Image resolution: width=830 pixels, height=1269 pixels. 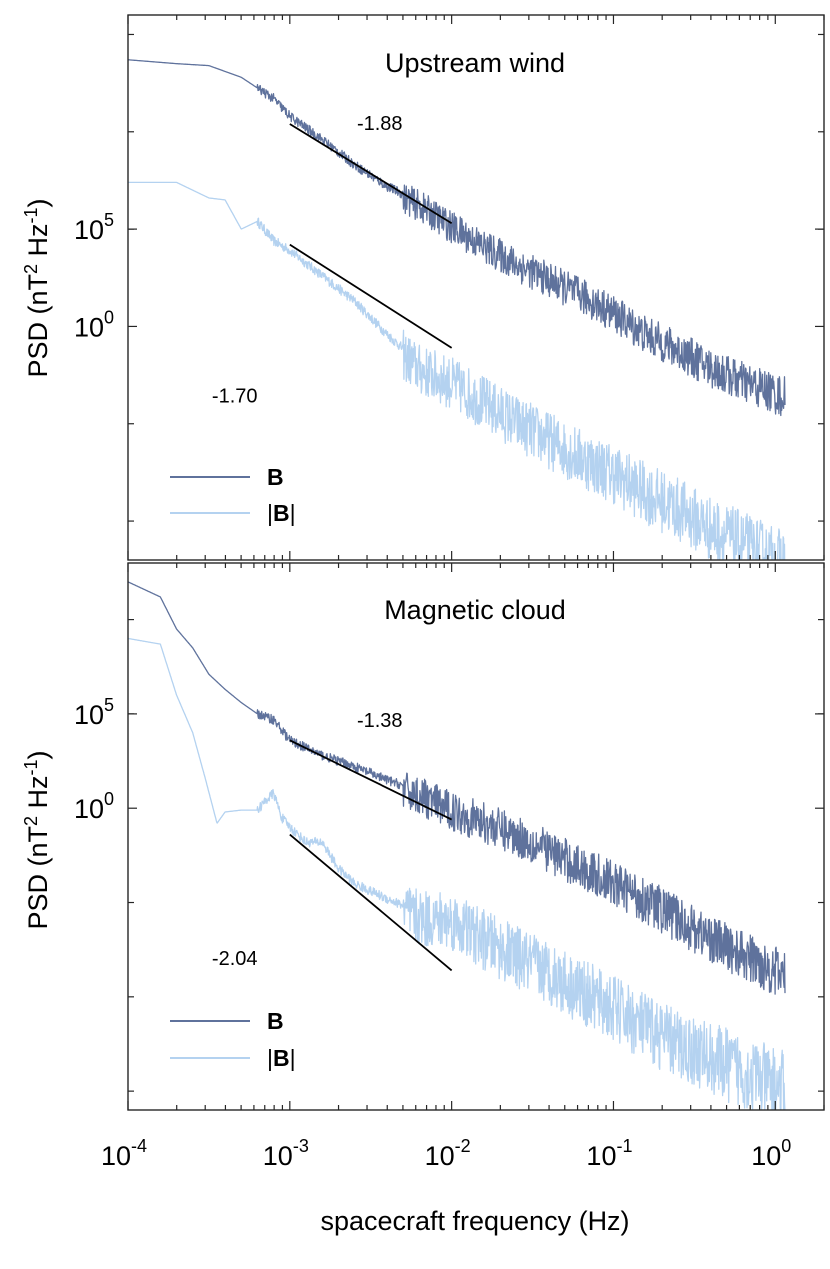 I want to click on slope-label-1: -1.70, so click(x=235, y=396).